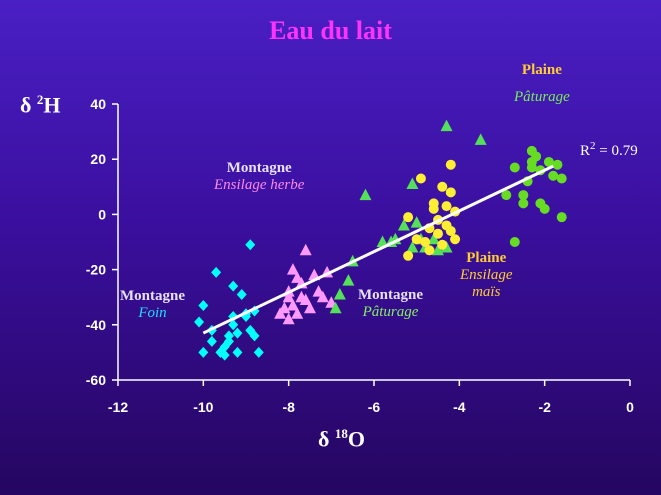  What do you see at coordinates (118, 407) in the screenshot?
I see `x-tick-label: -12` at bounding box center [118, 407].